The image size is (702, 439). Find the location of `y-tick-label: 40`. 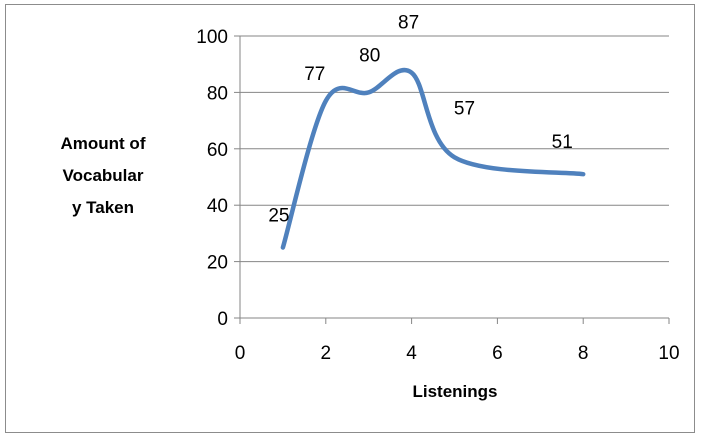

y-tick-label: 40 is located at coordinates (217, 206).